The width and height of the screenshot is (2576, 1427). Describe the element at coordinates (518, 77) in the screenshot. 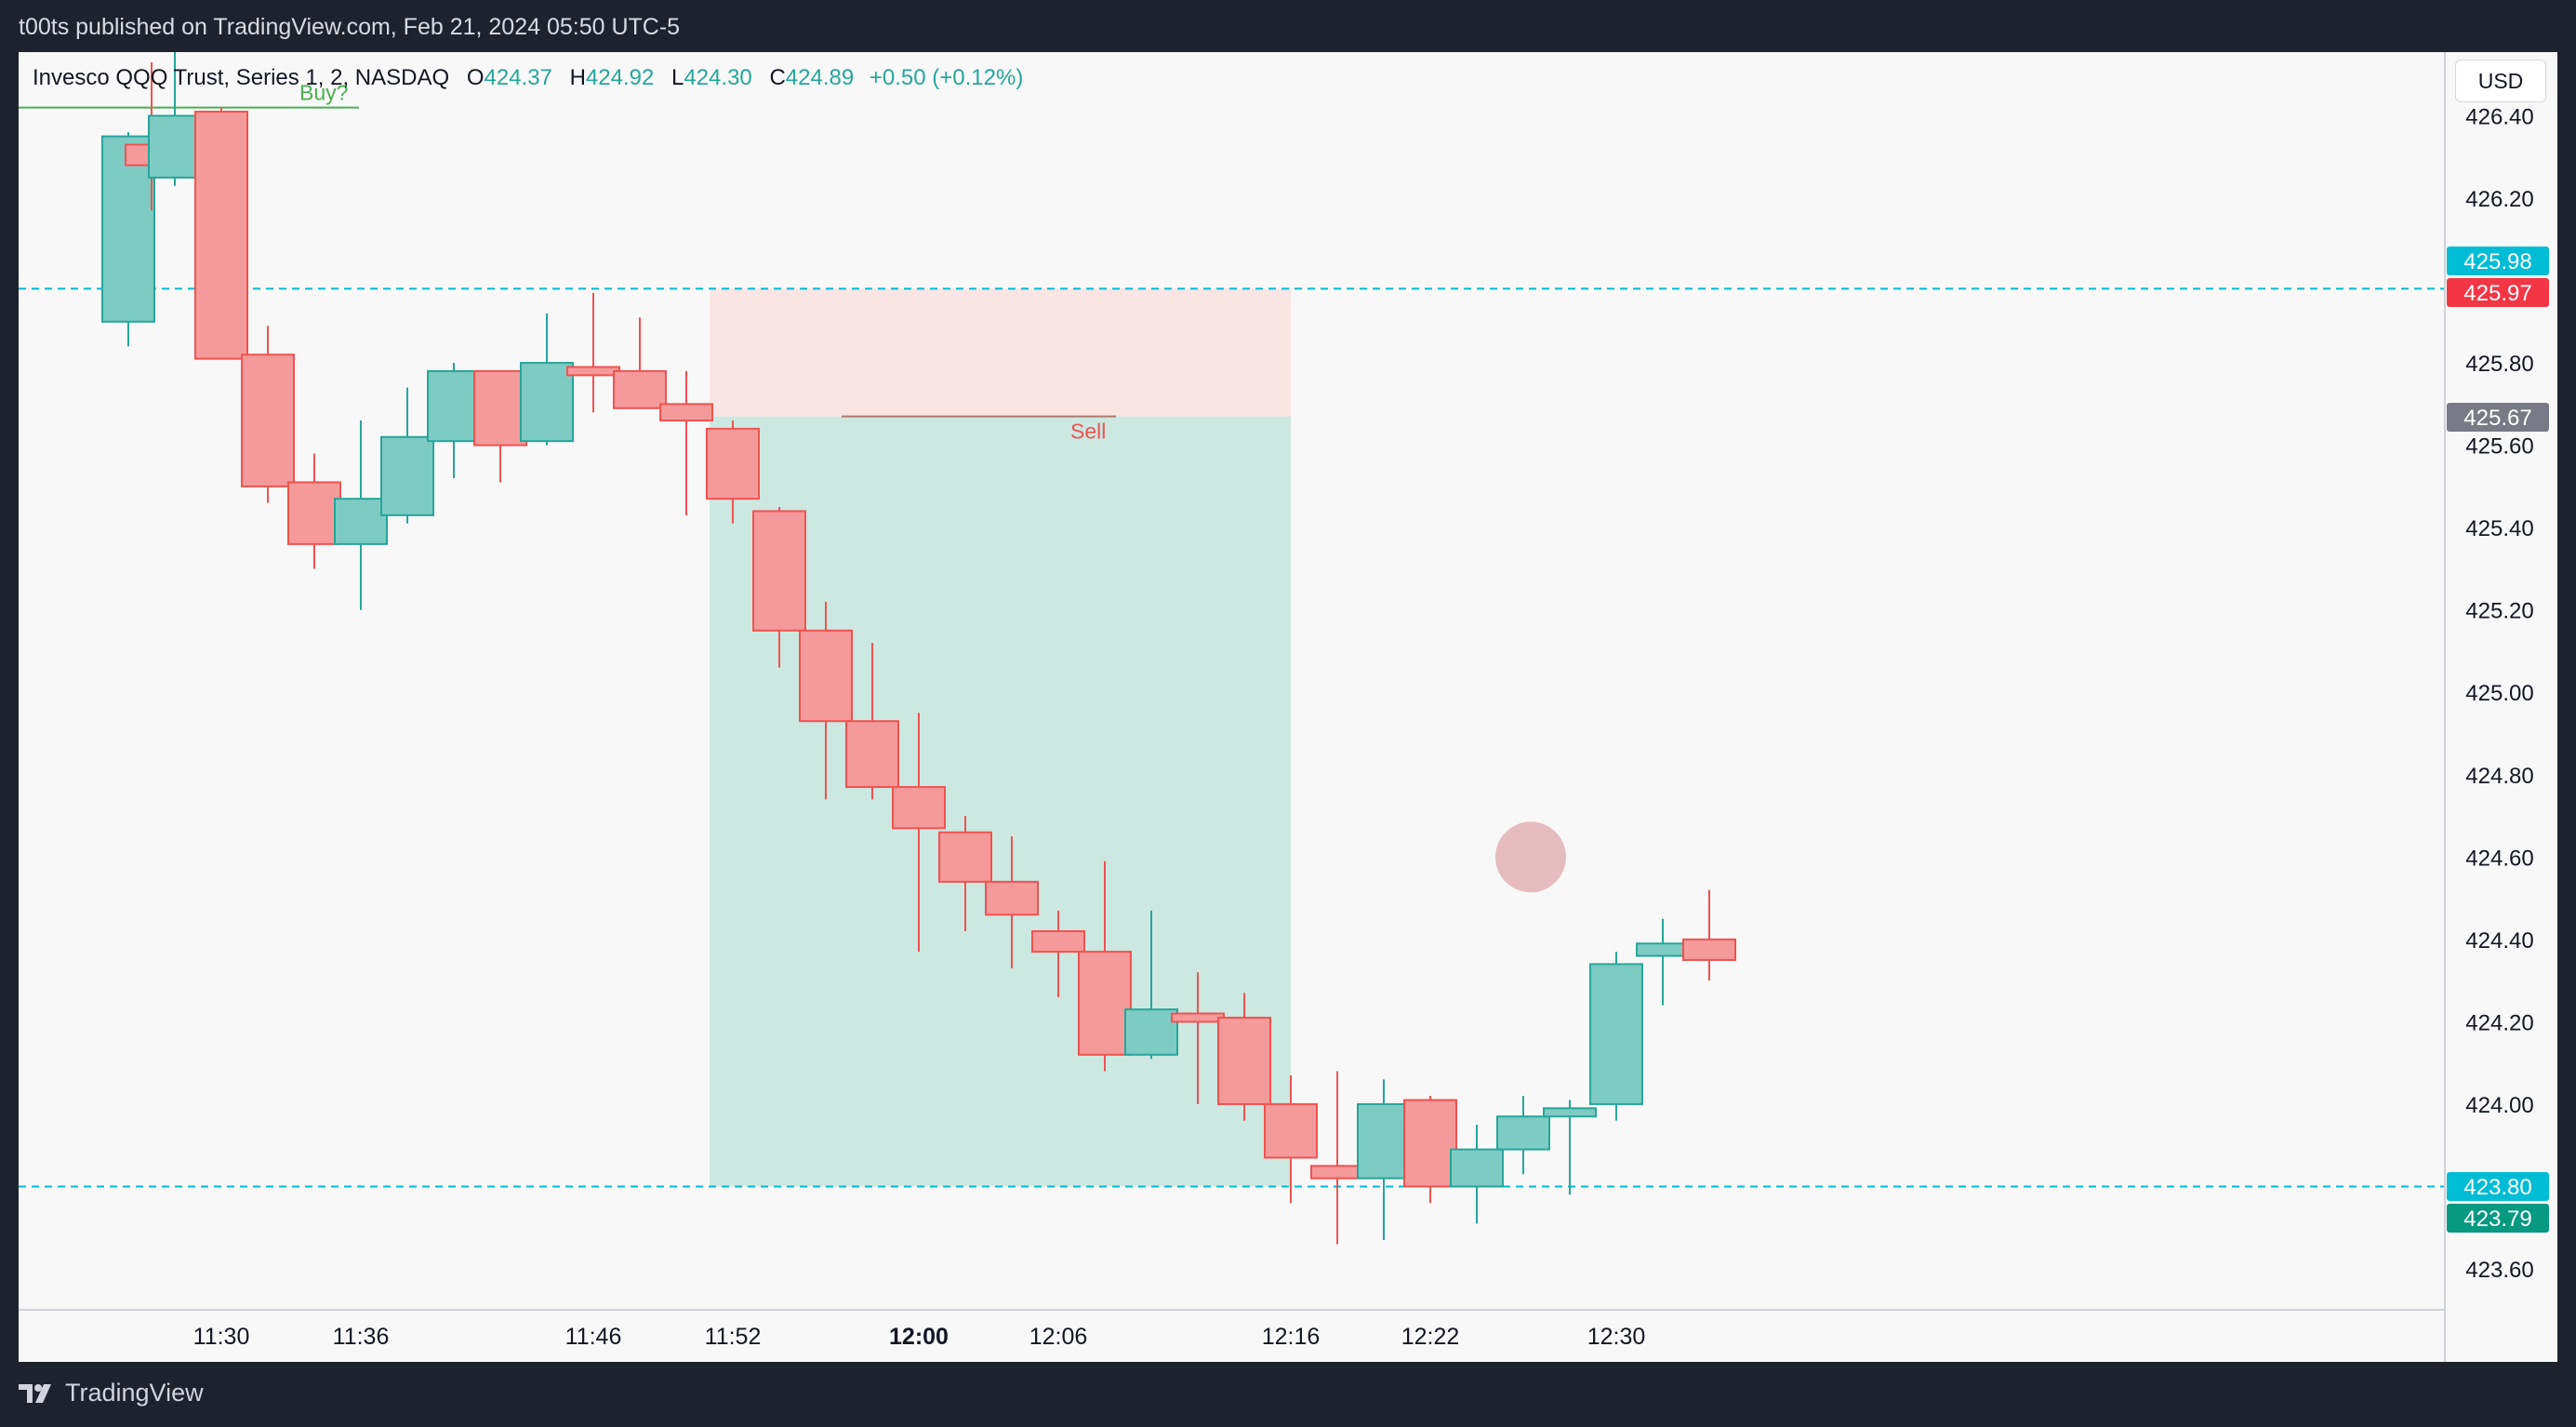

I see `open-value: 424.37` at that location.